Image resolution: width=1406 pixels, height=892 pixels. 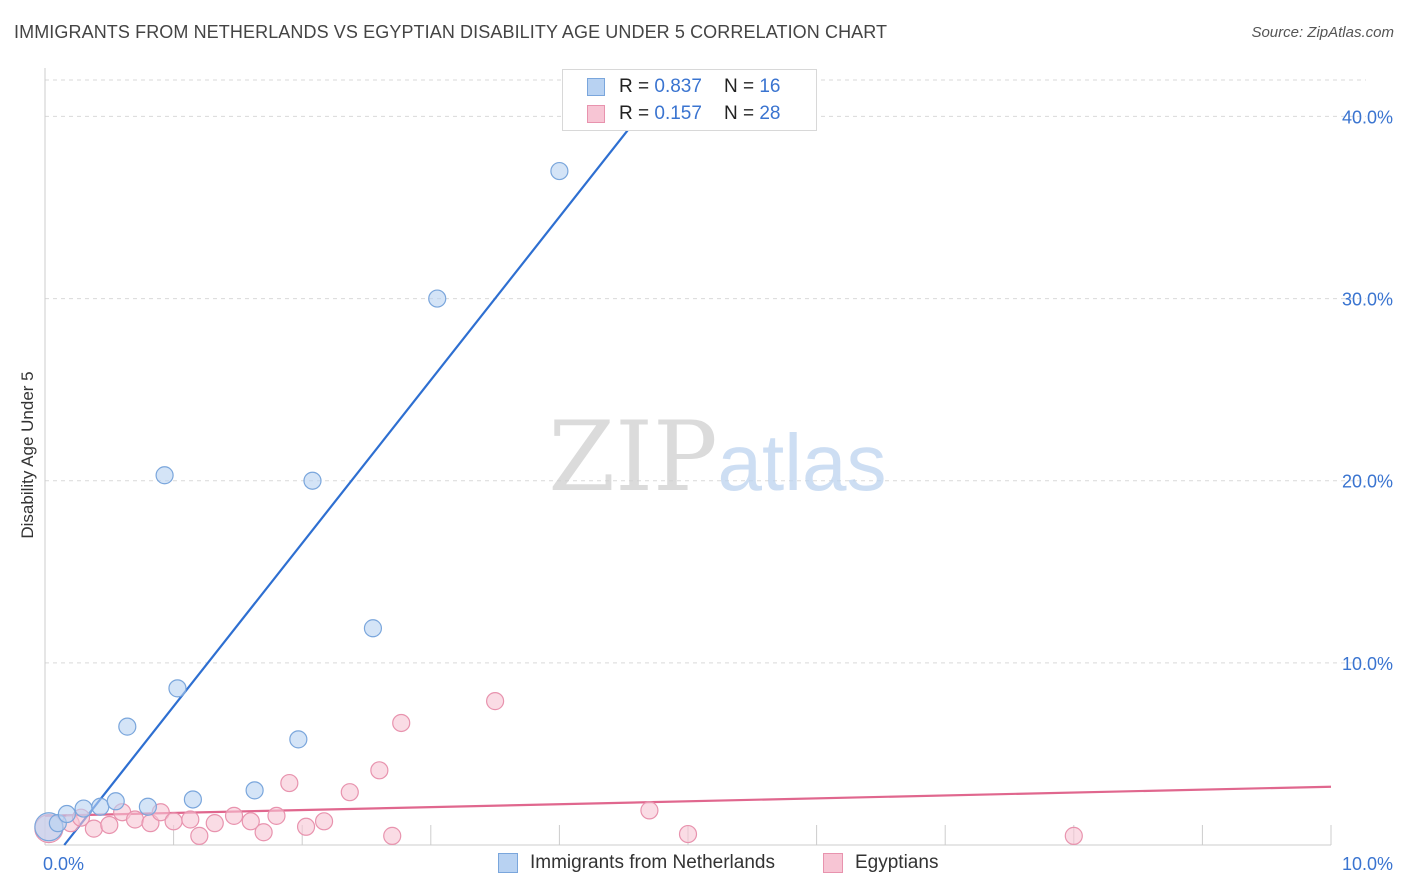 What do you see at coordinates (1367, 864) in the screenshot?
I see `x-tick-label: 10.0%` at bounding box center [1367, 864].